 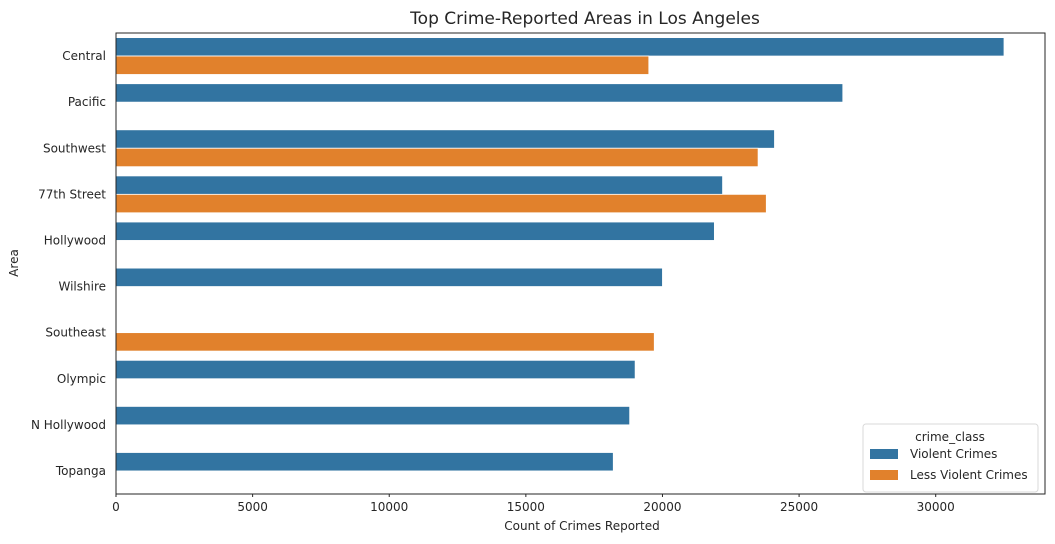 I want to click on x-tick-label: 20000, so click(x=662, y=507).